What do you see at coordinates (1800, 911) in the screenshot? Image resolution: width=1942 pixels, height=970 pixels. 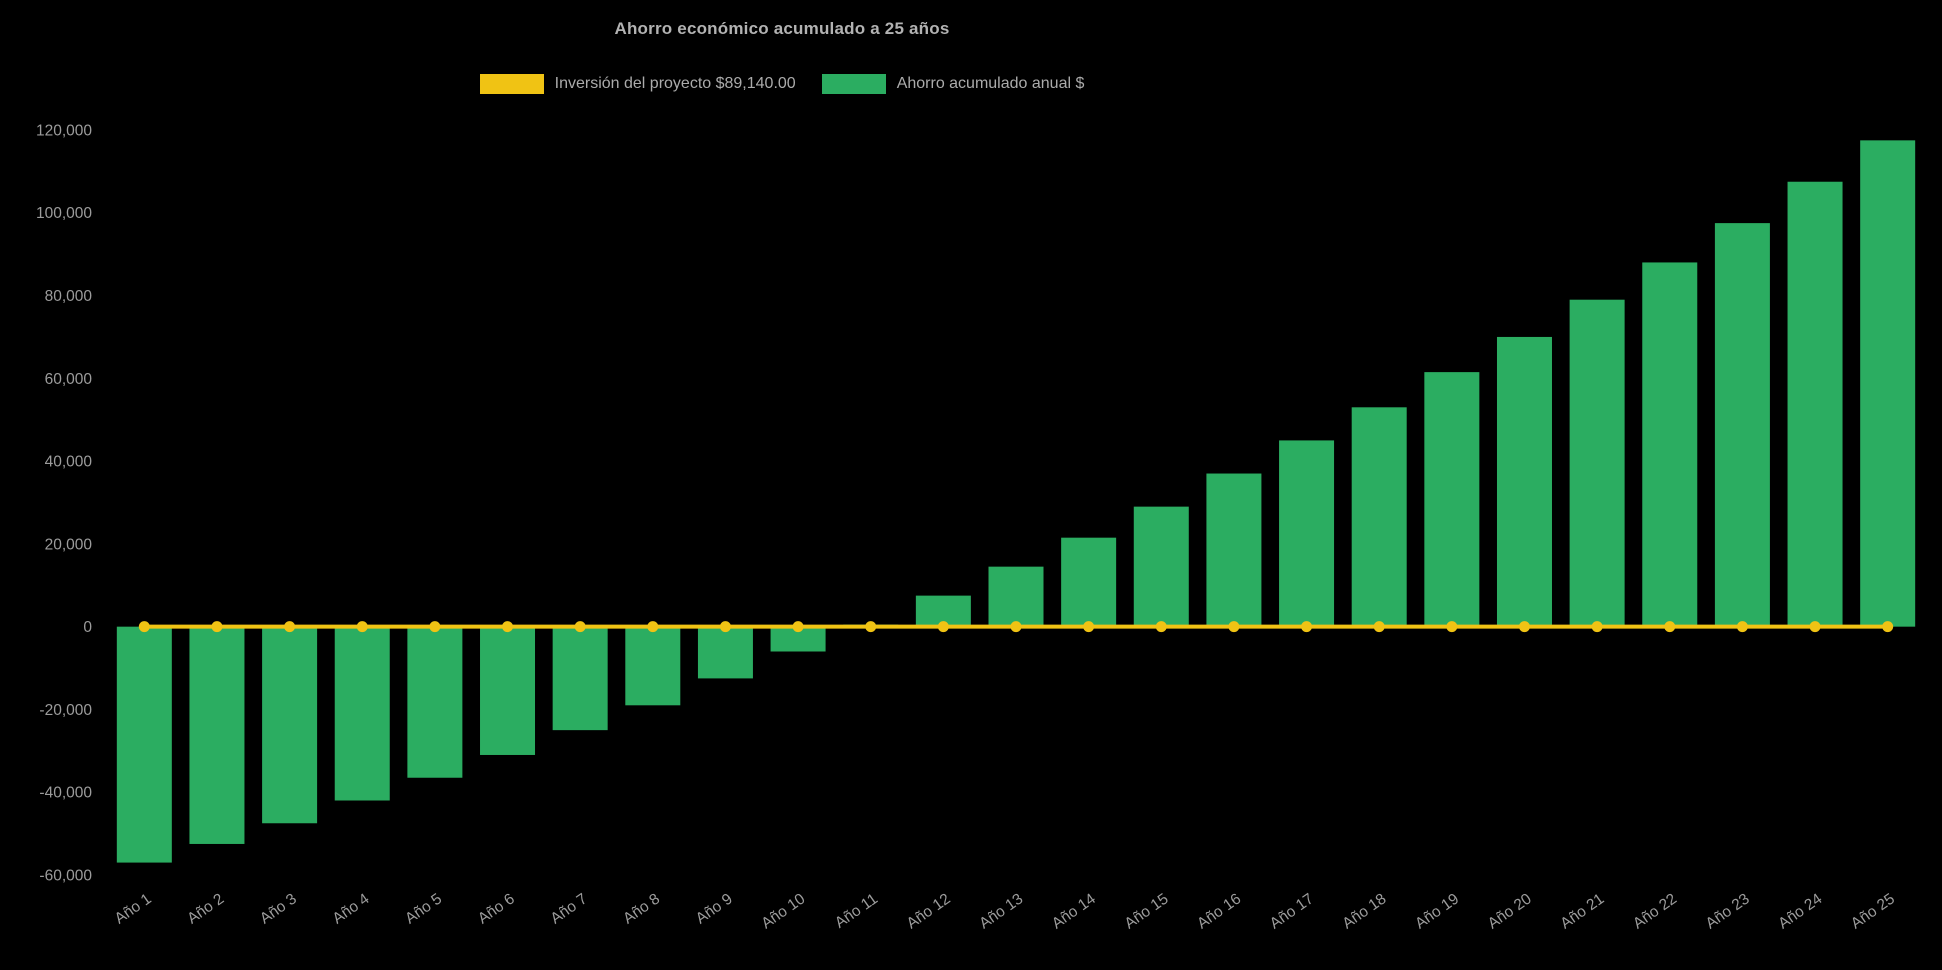 I see `x-axis-label: Año 24` at bounding box center [1800, 911].